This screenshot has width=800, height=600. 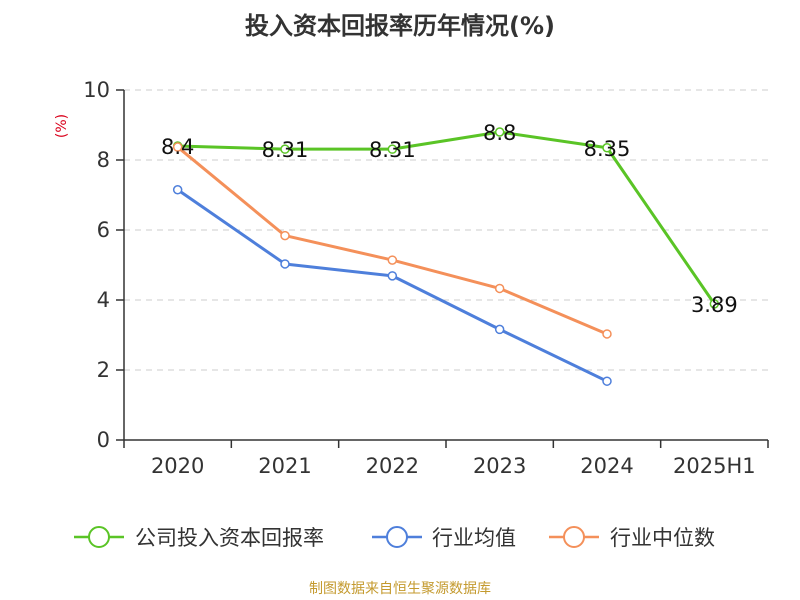 I want to click on x-tick-label: 2021, so click(x=284, y=466).